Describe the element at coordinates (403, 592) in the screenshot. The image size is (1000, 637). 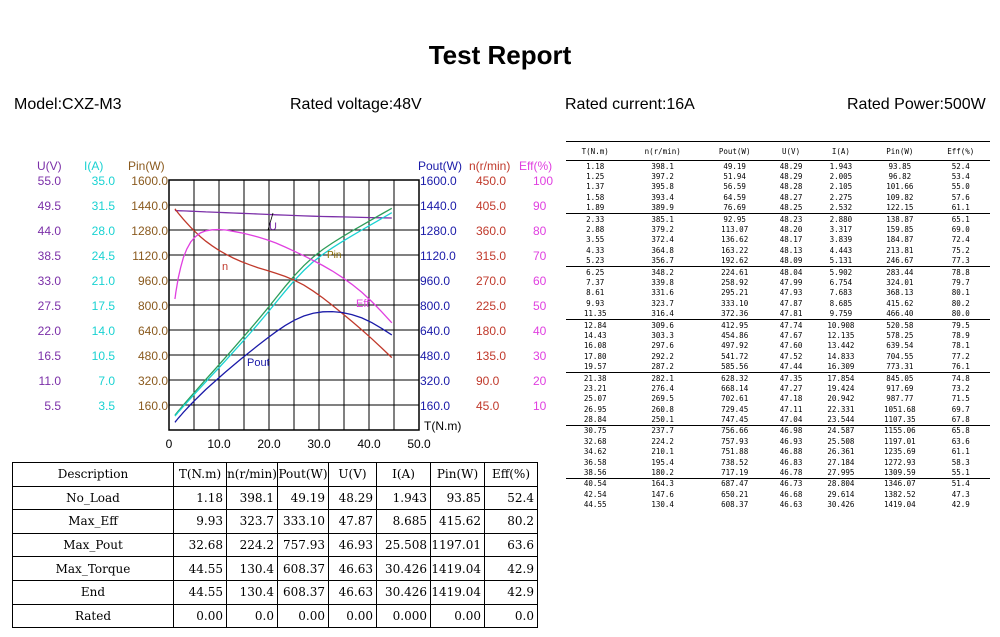
I see `summary-cell: 30.426` at that location.